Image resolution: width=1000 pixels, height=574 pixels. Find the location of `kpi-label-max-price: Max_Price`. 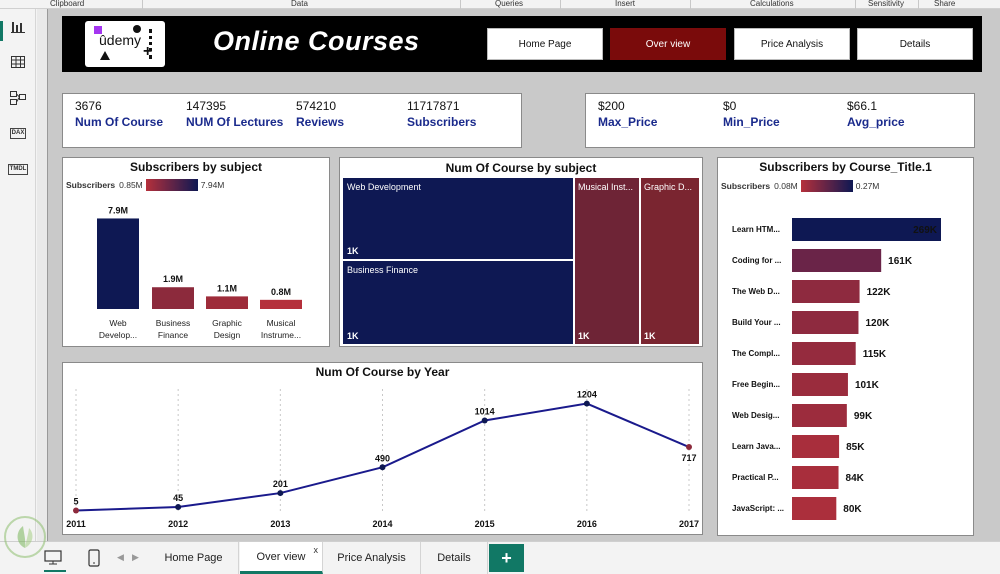

kpi-label-max-price: Max_Price is located at coordinates (628, 122).